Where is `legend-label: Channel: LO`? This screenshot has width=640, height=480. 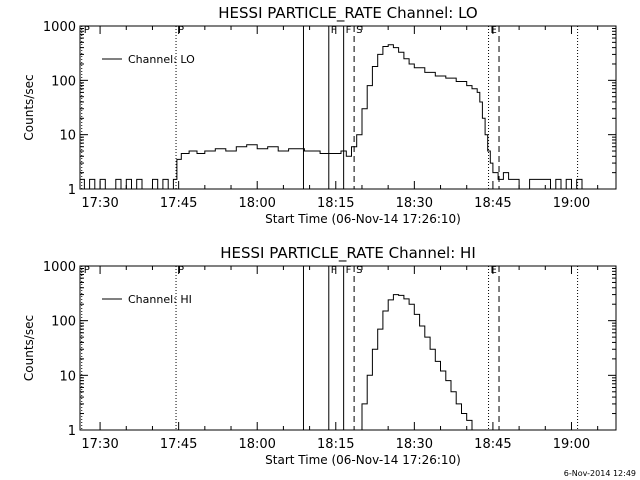 legend-label: Channel: LO is located at coordinates (161, 59).